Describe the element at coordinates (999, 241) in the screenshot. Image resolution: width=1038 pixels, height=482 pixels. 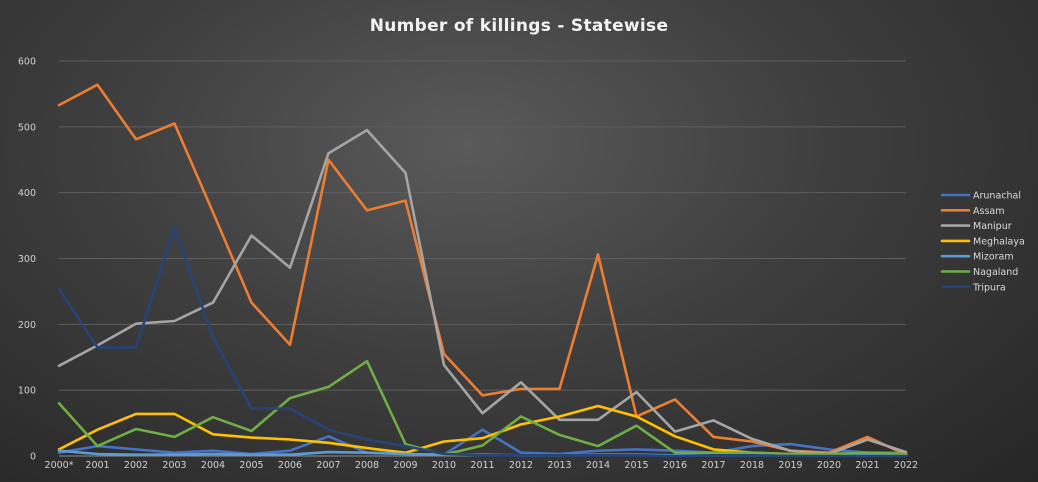
I see `legend-label: Meghalaya` at that location.